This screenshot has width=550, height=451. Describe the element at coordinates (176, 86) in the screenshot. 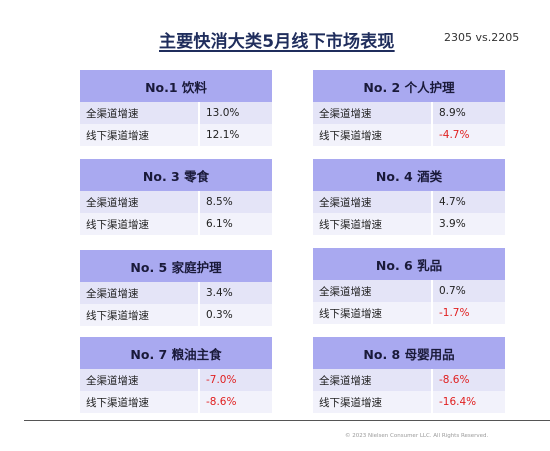

I see `card-header: No.1 饮料` at that location.